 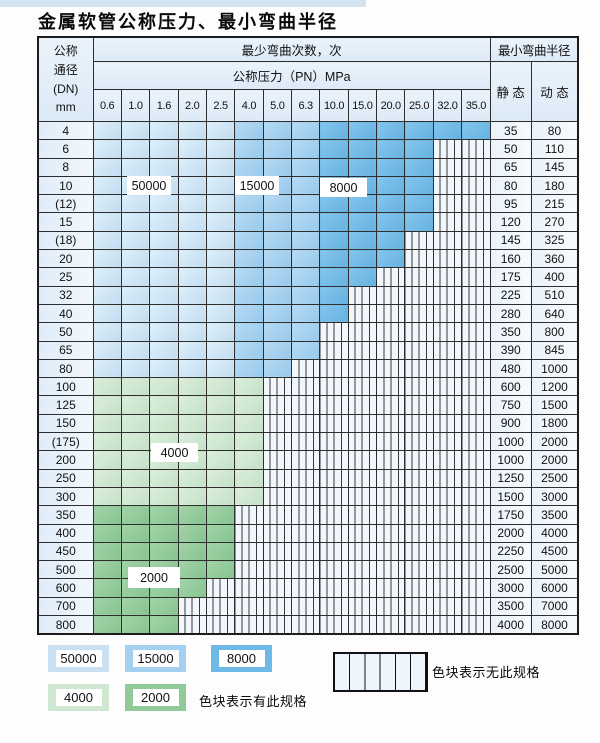 What do you see at coordinates (241, 658) in the screenshot?
I see `legend-swatch-label: 8000` at bounding box center [241, 658].